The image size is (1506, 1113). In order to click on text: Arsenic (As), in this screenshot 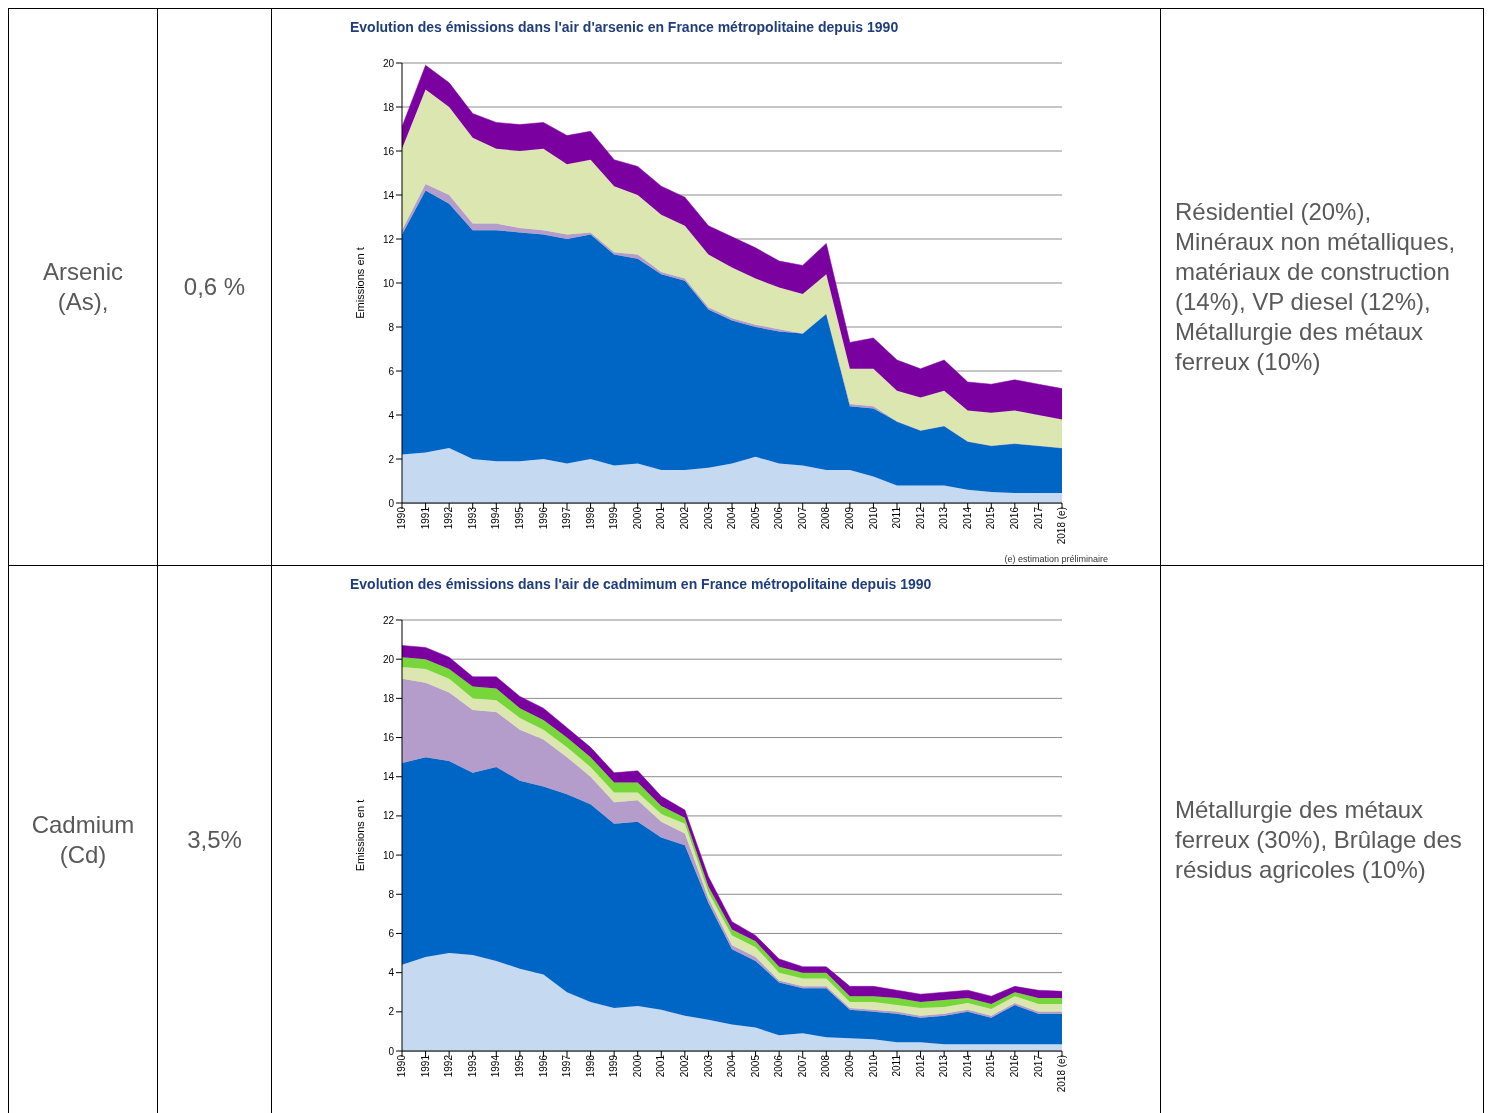, I will do `click(83, 287)`.